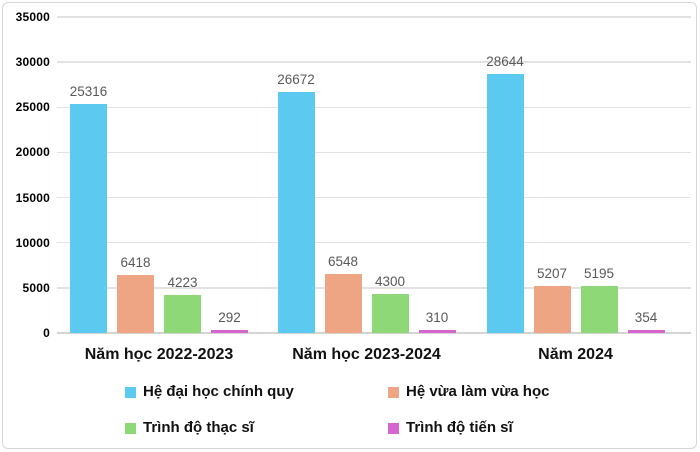 This screenshot has width=700, height=452. I want to click on bar-value-label: 4300, so click(390, 282).